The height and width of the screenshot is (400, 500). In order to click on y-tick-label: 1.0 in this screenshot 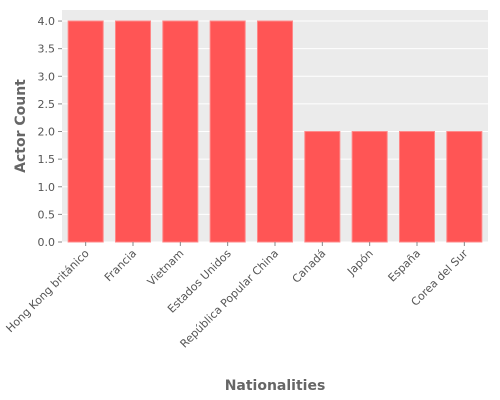, I will do `click(47, 187)`.